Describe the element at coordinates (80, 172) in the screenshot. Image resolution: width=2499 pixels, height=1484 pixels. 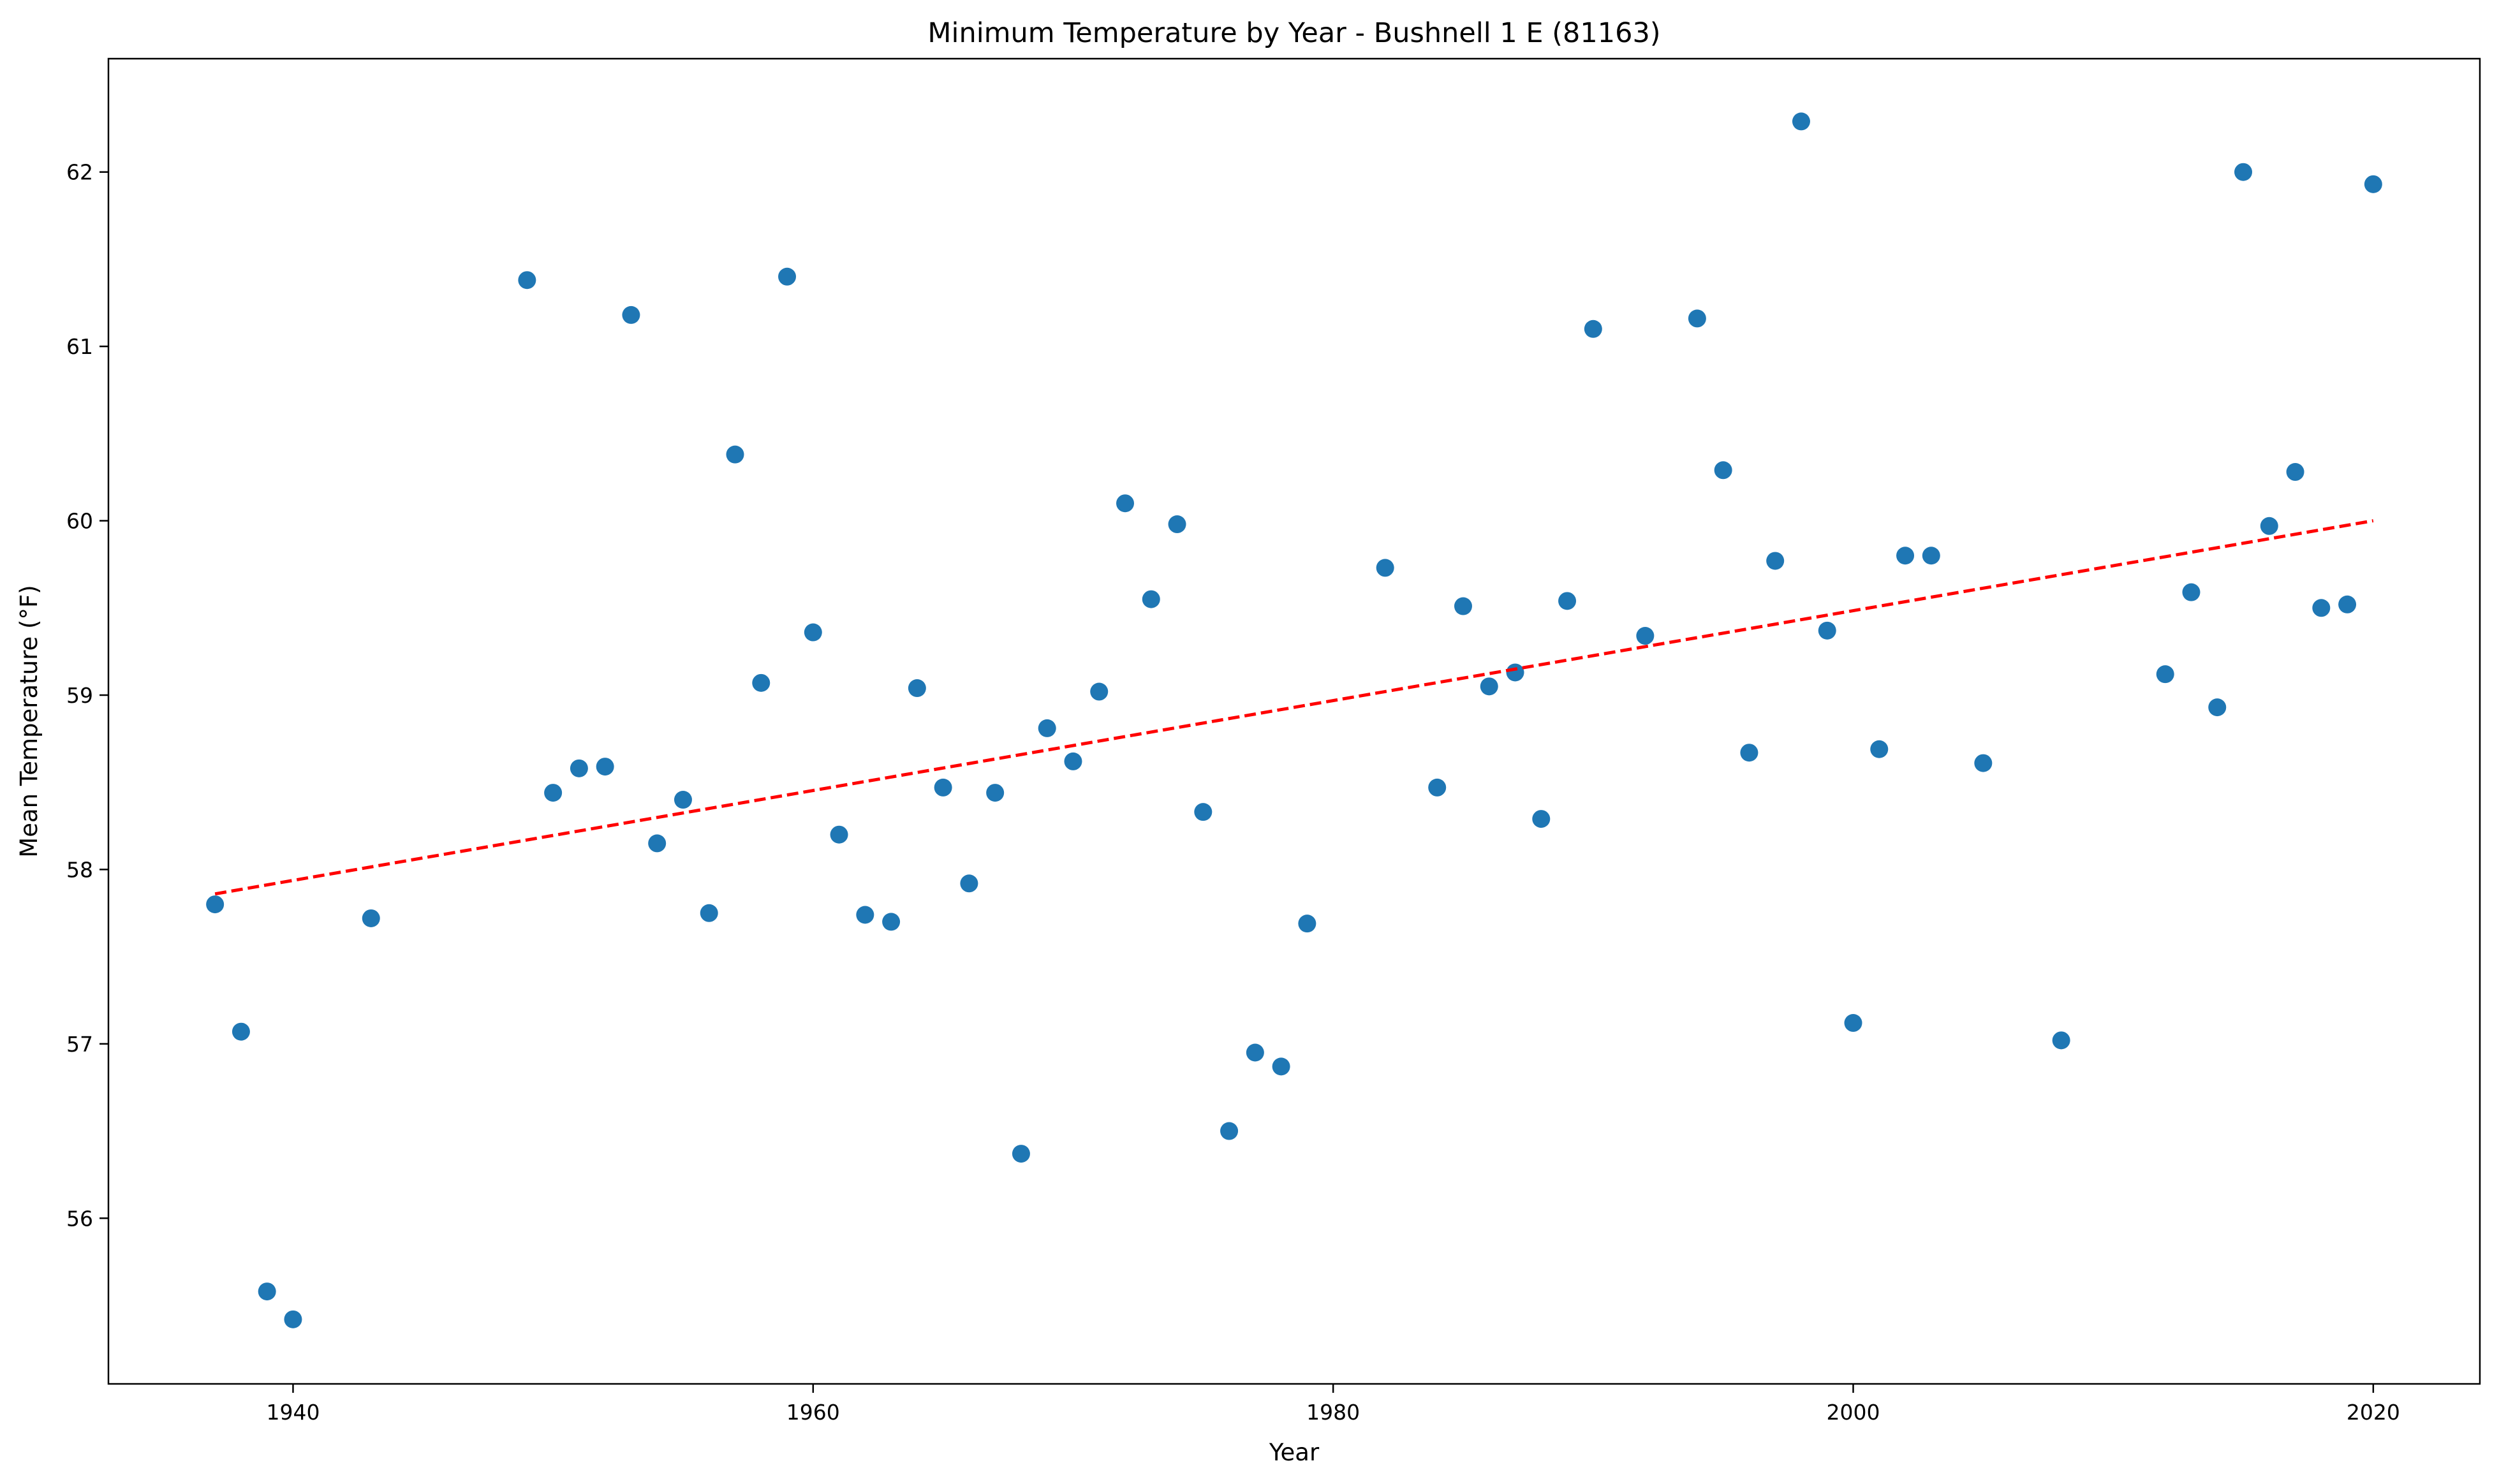
I see `y-tick-label: 62` at that location.